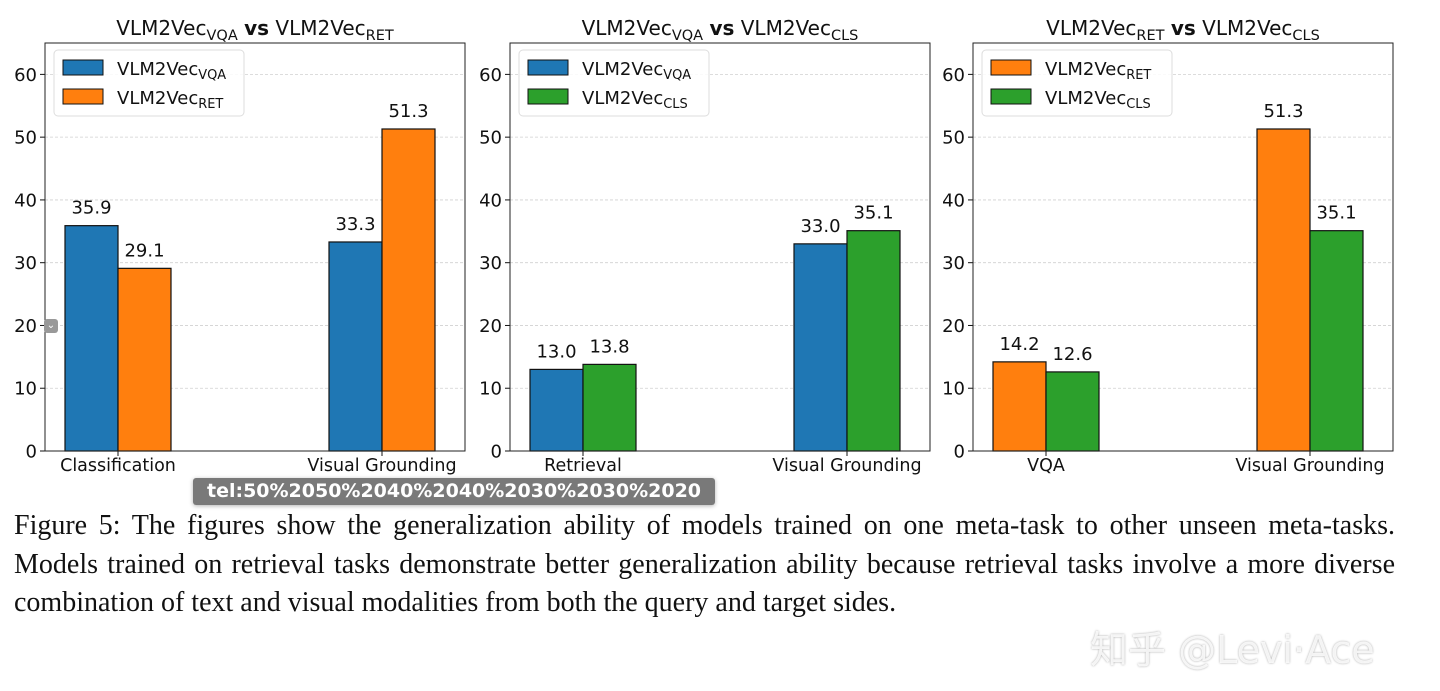 The height and width of the screenshot is (691, 1440). What do you see at coordinates (1072, 354) in the screenshot?
I see `data-label: 12.6` at bounding box center [1072, 354].